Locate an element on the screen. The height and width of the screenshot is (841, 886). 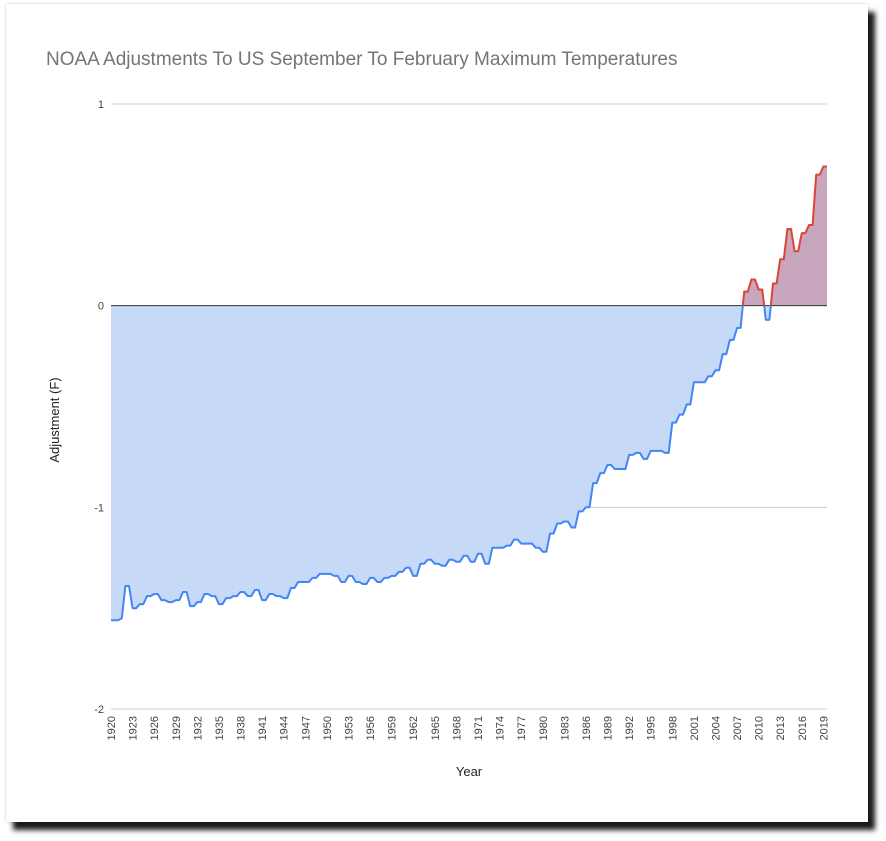
x-tick-label: 1950 is located at coordinates (328, 728).